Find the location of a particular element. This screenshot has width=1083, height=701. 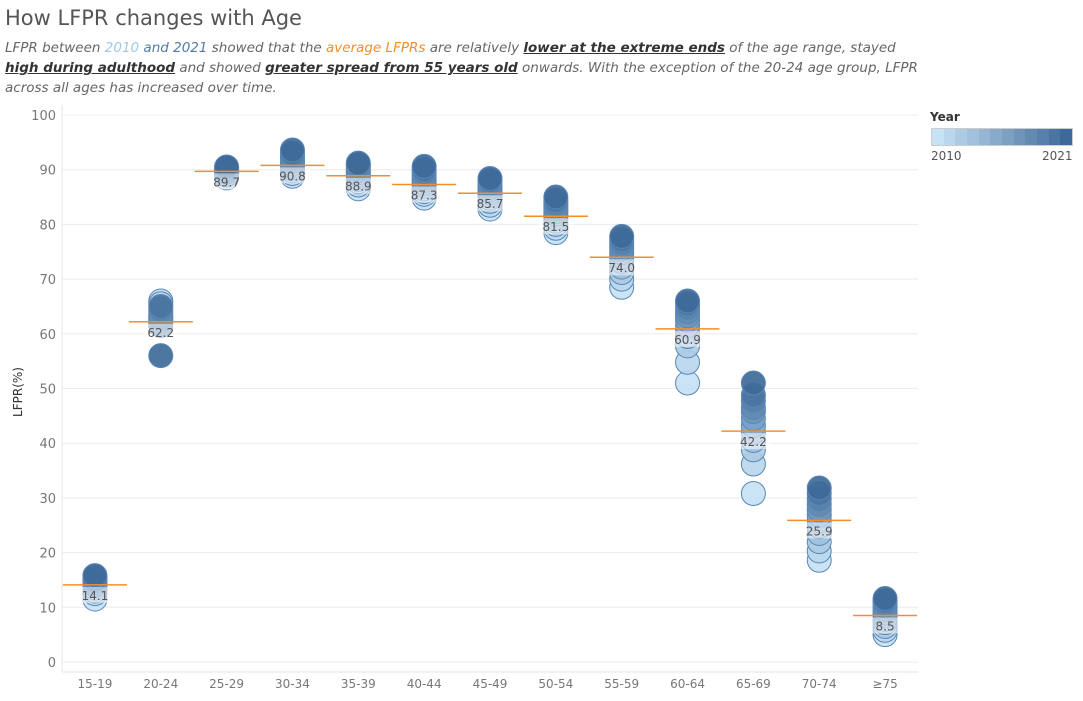

subtitle-year-2010: 2010 is located at coordinates (122, 48).